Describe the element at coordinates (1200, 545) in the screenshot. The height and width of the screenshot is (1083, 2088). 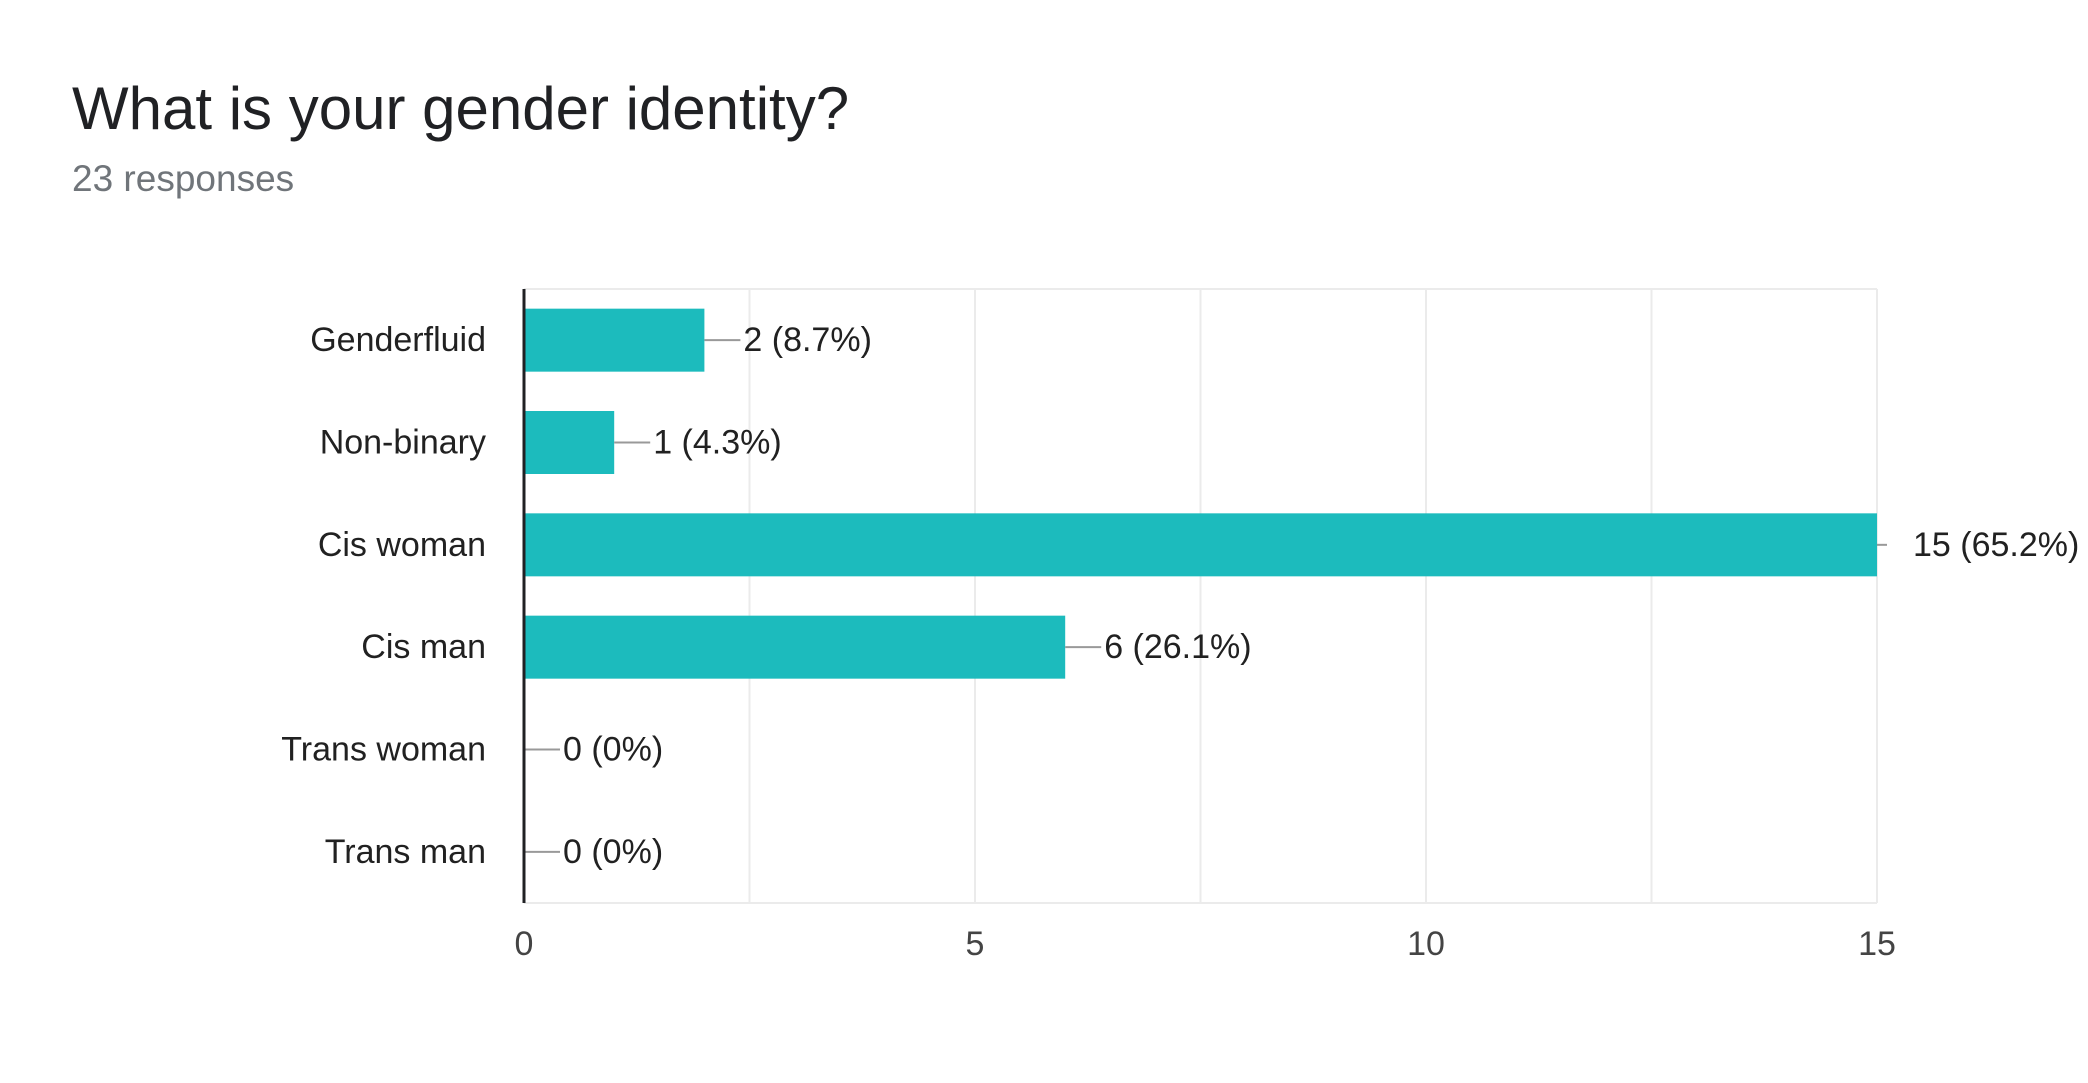
I see `bar-cis-woman` at that location.